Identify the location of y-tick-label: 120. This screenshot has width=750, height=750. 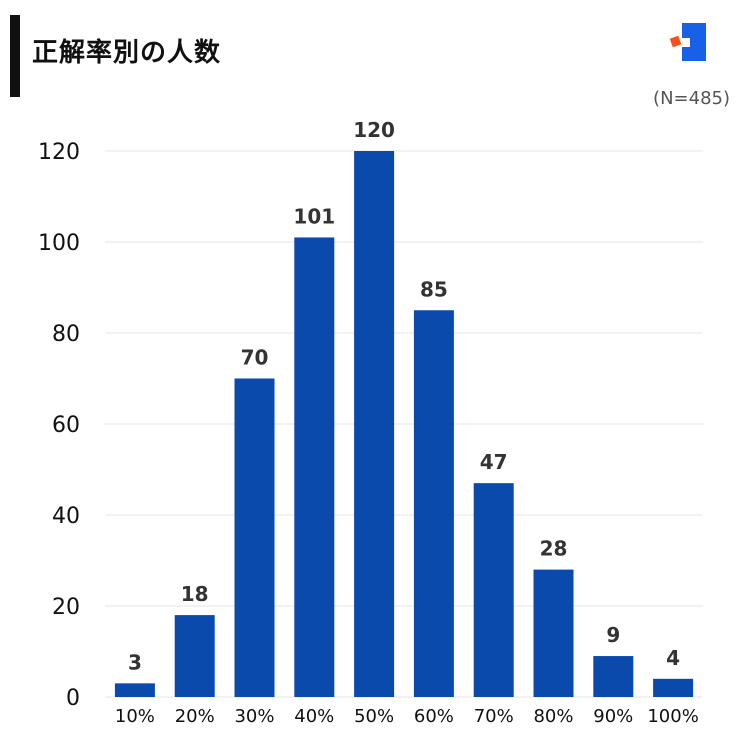
(59, 152).